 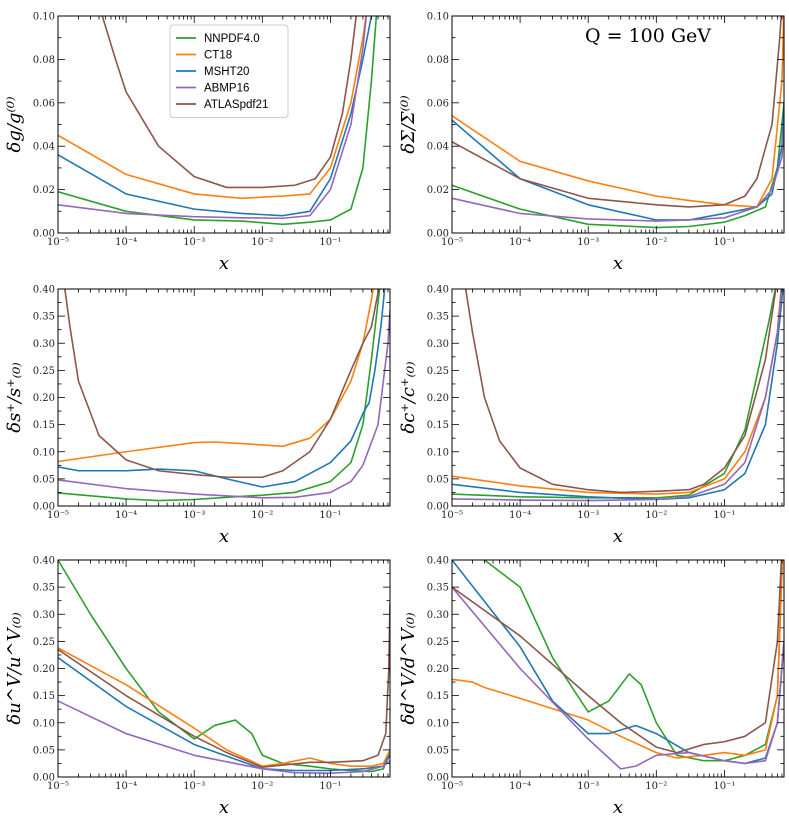 What do you see at coordinates (236, 105) in the screenshot?
I see `legend-label: ATLASpdf21` at bounding box center [236, 105].